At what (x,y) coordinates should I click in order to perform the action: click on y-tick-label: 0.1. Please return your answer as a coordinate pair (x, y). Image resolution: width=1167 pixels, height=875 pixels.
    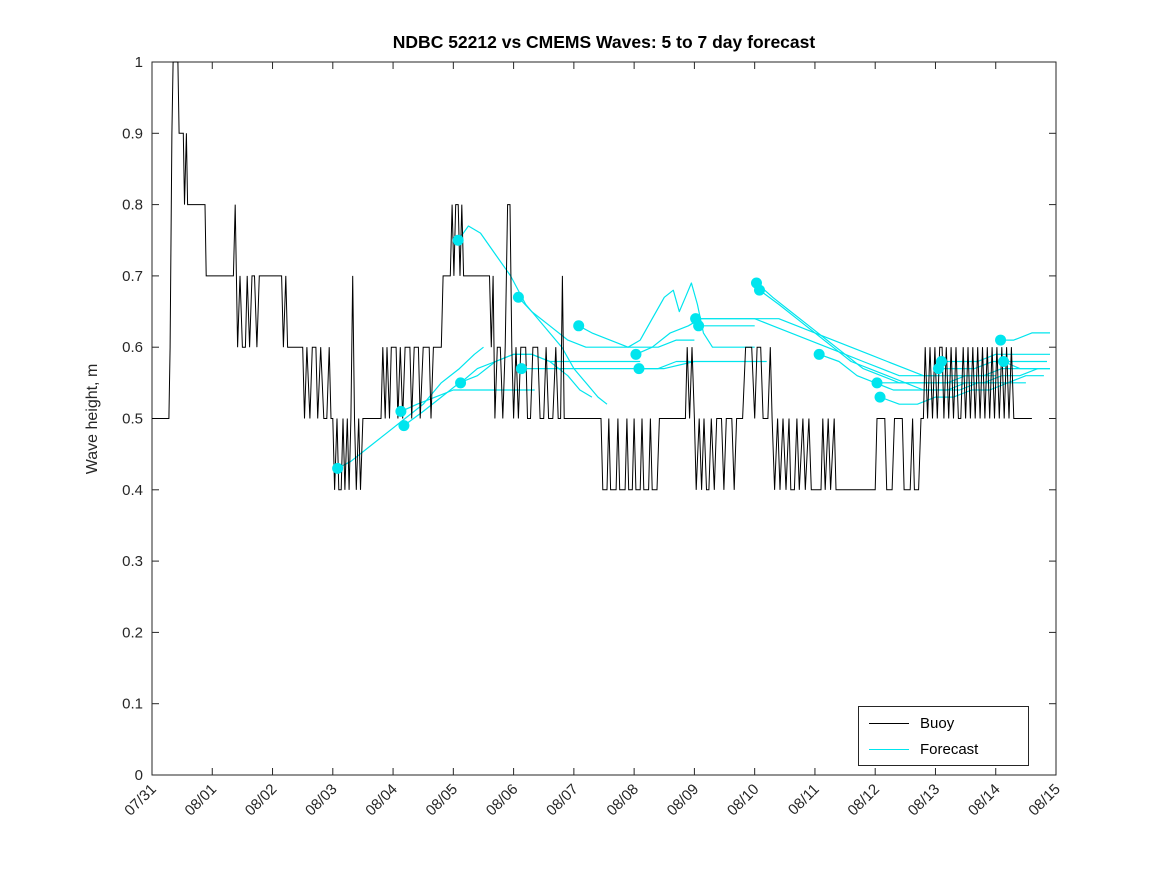
    Looking at the image, I should click on (132, 704).